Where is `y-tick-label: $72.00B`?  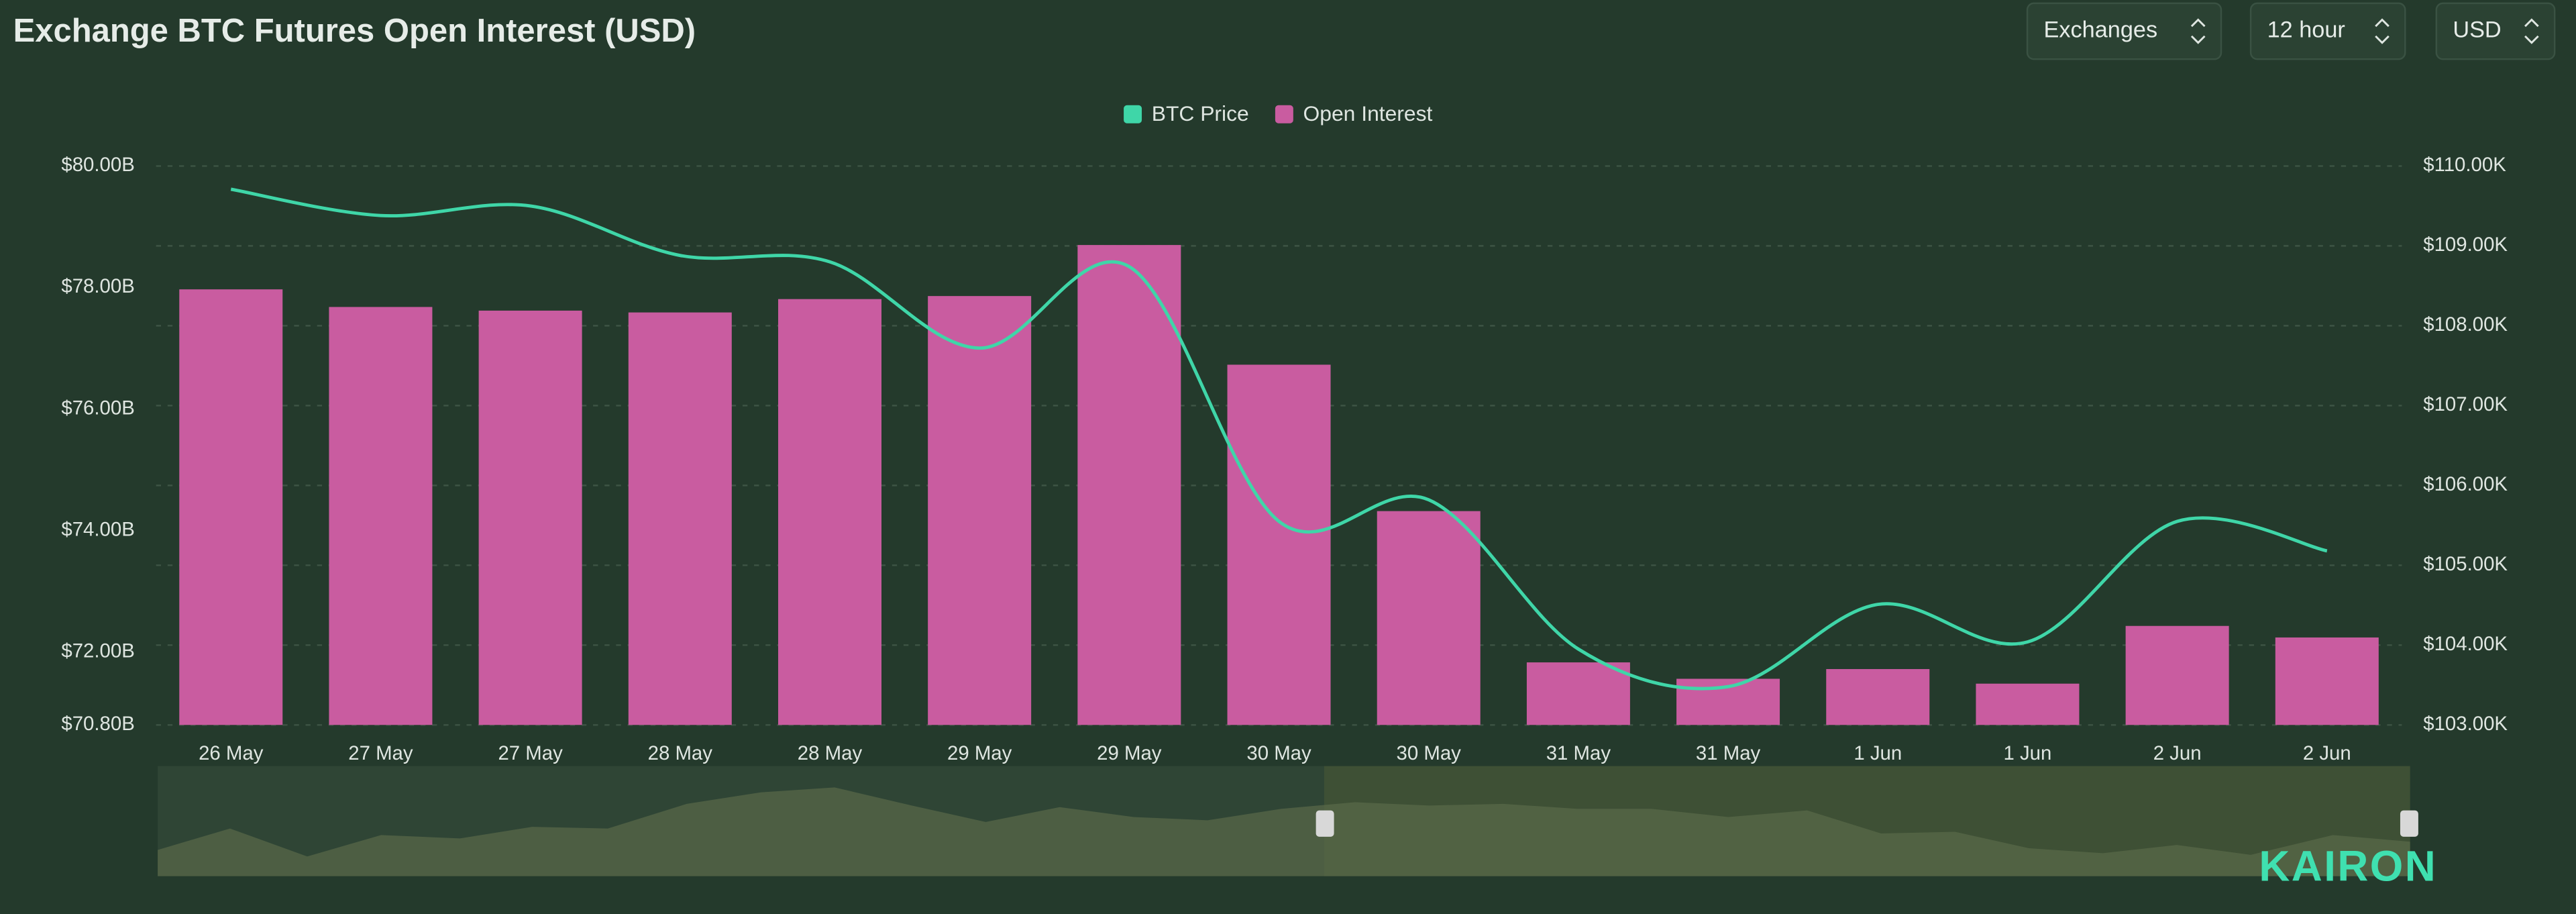
y-tick-label: $72.00B is located at coordinates (97, 651).